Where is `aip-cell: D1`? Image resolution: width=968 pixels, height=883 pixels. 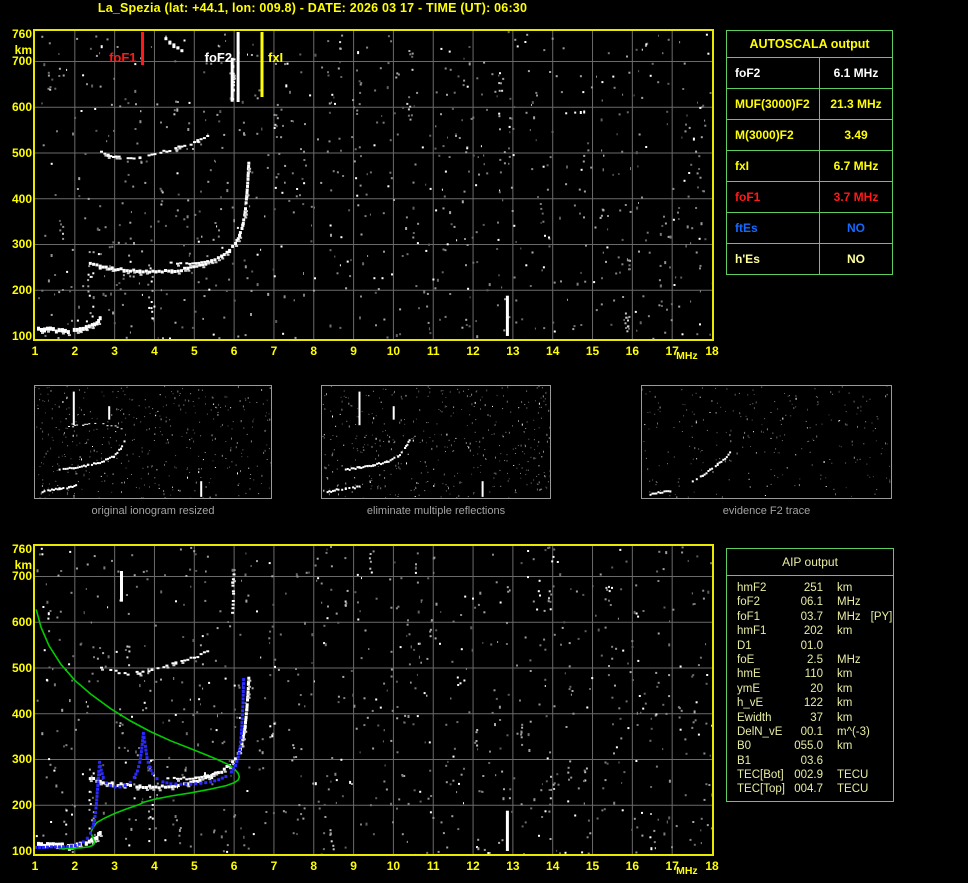 aip-cell: D1 is located at coordinates (744, 645).